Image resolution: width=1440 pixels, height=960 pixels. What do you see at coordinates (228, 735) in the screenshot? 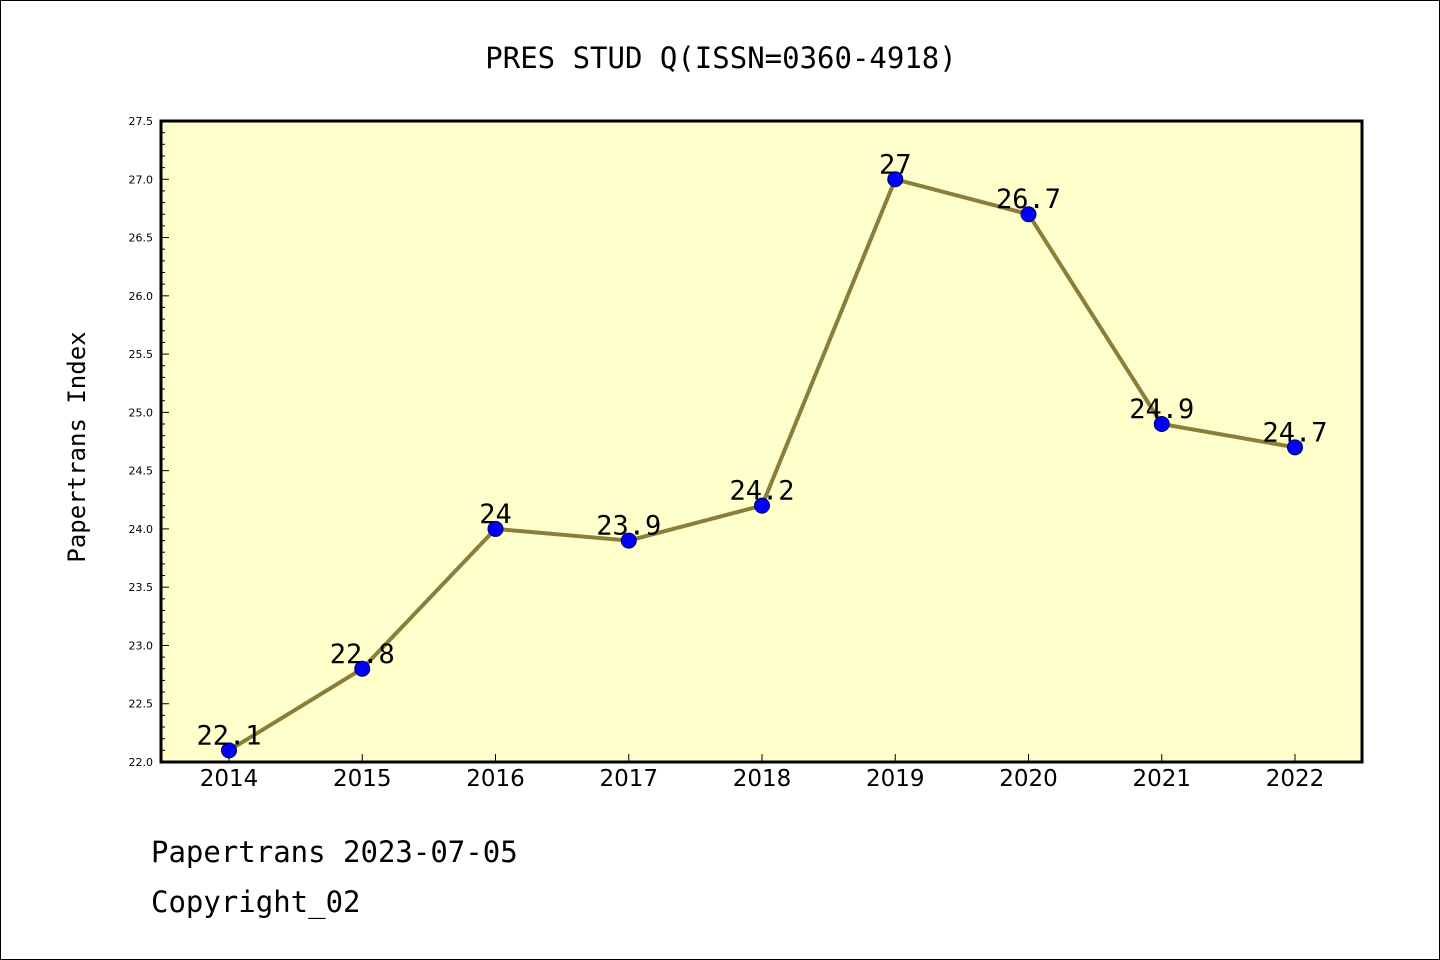
I see `data-label: 22.1` at bounding box center [228, 735].